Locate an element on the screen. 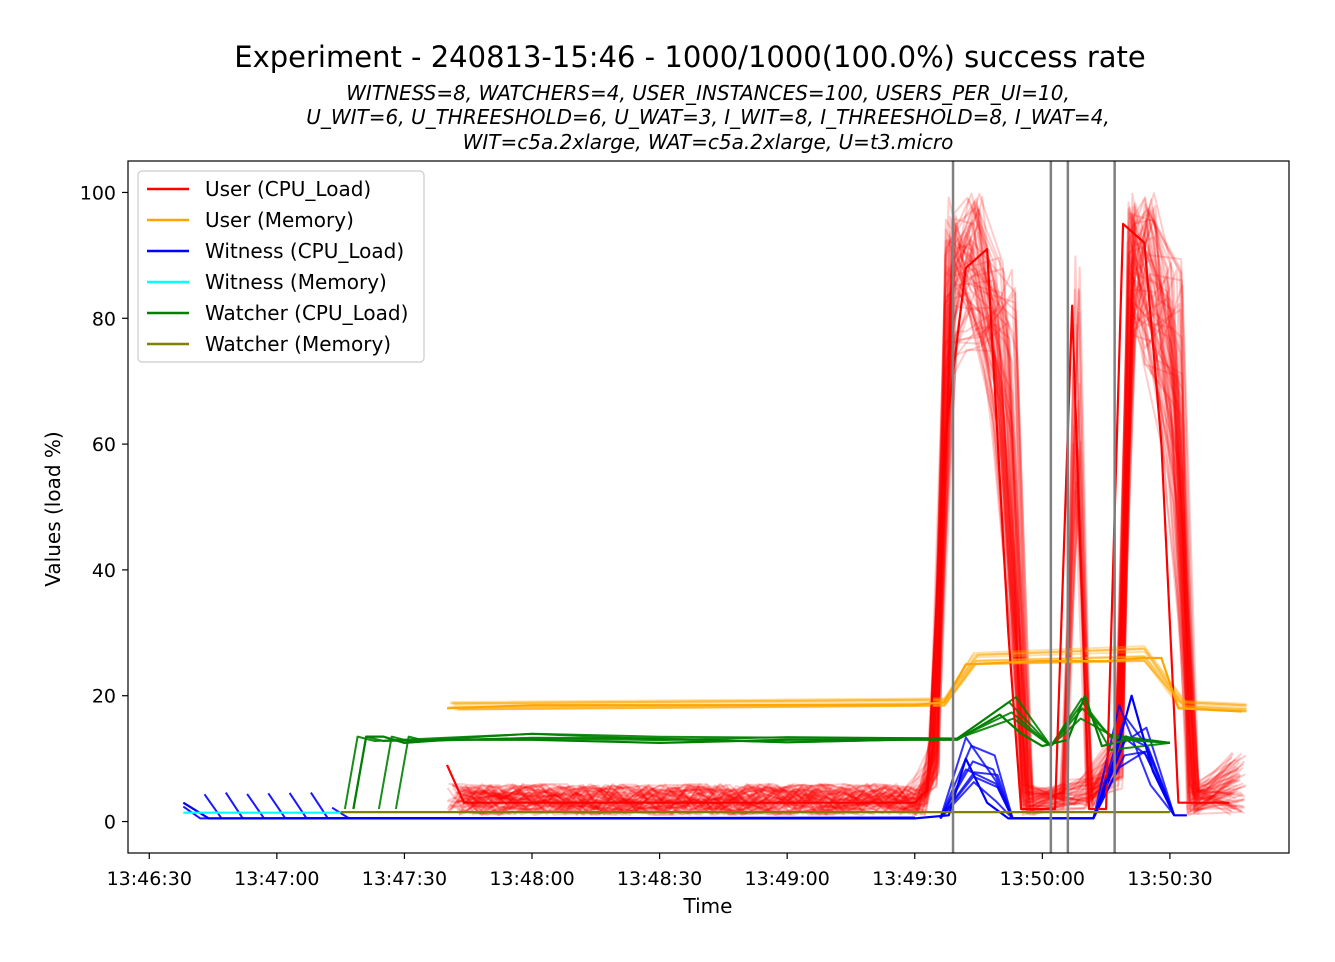 The image size is (1335, 962). x-tick-label: 13:50:00 is located at coordinates (1042, 879).